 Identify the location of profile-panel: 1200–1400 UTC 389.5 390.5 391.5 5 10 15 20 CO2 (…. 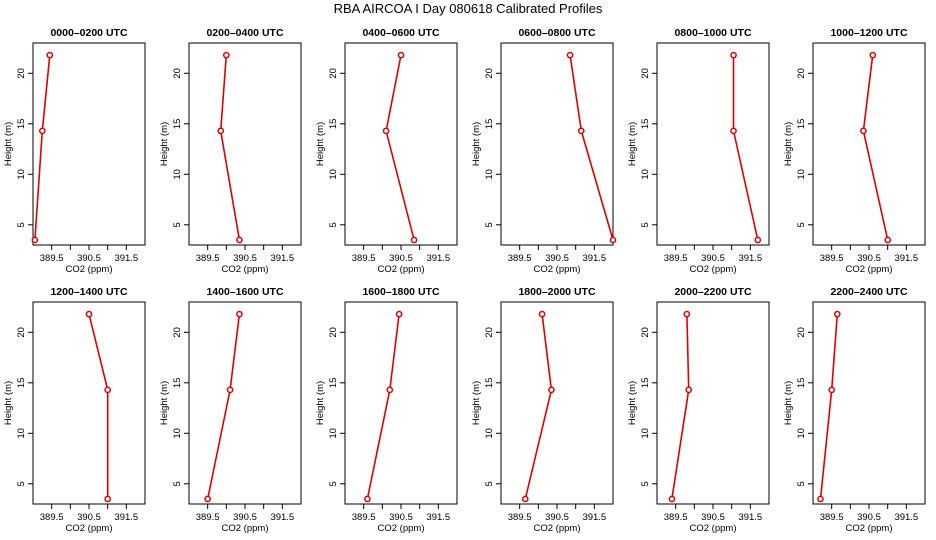
(74, 410).